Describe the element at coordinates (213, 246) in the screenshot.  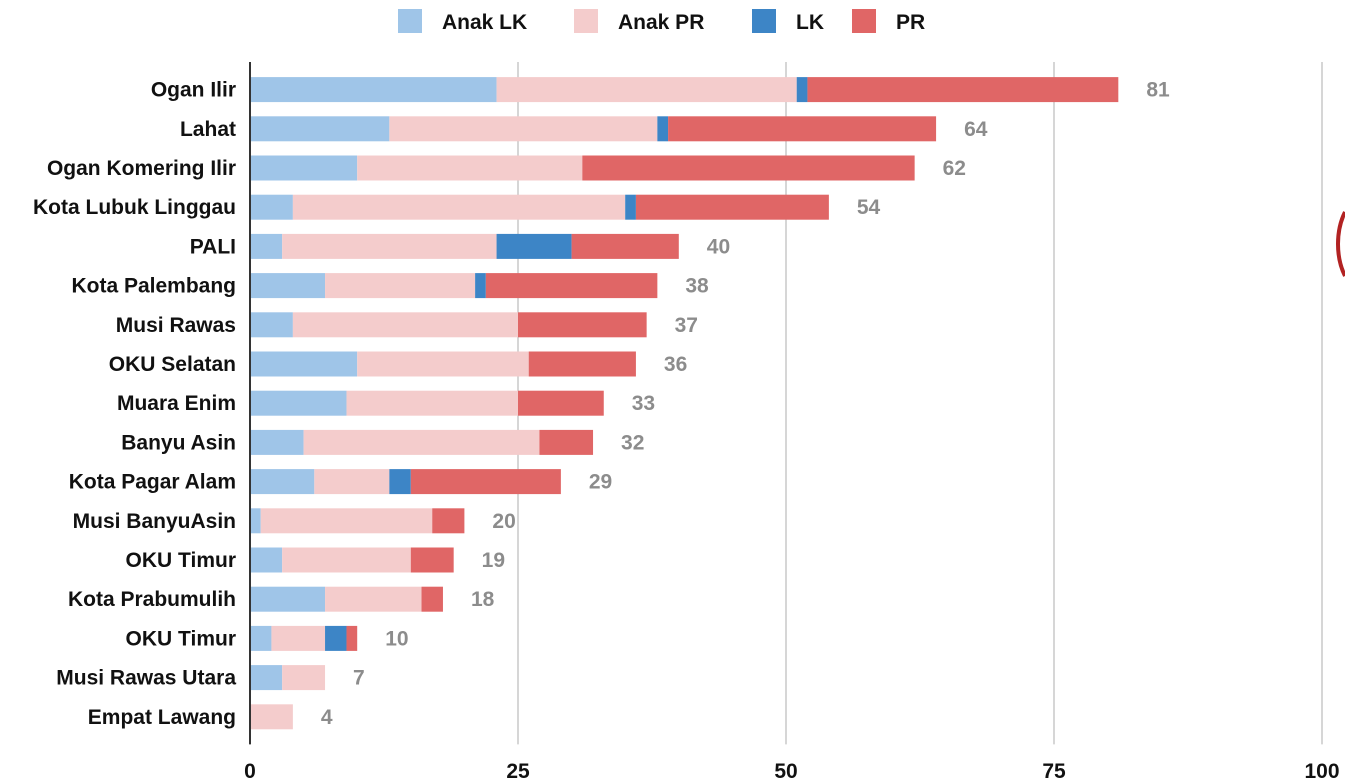
I see `category-label: PALI` at that location.